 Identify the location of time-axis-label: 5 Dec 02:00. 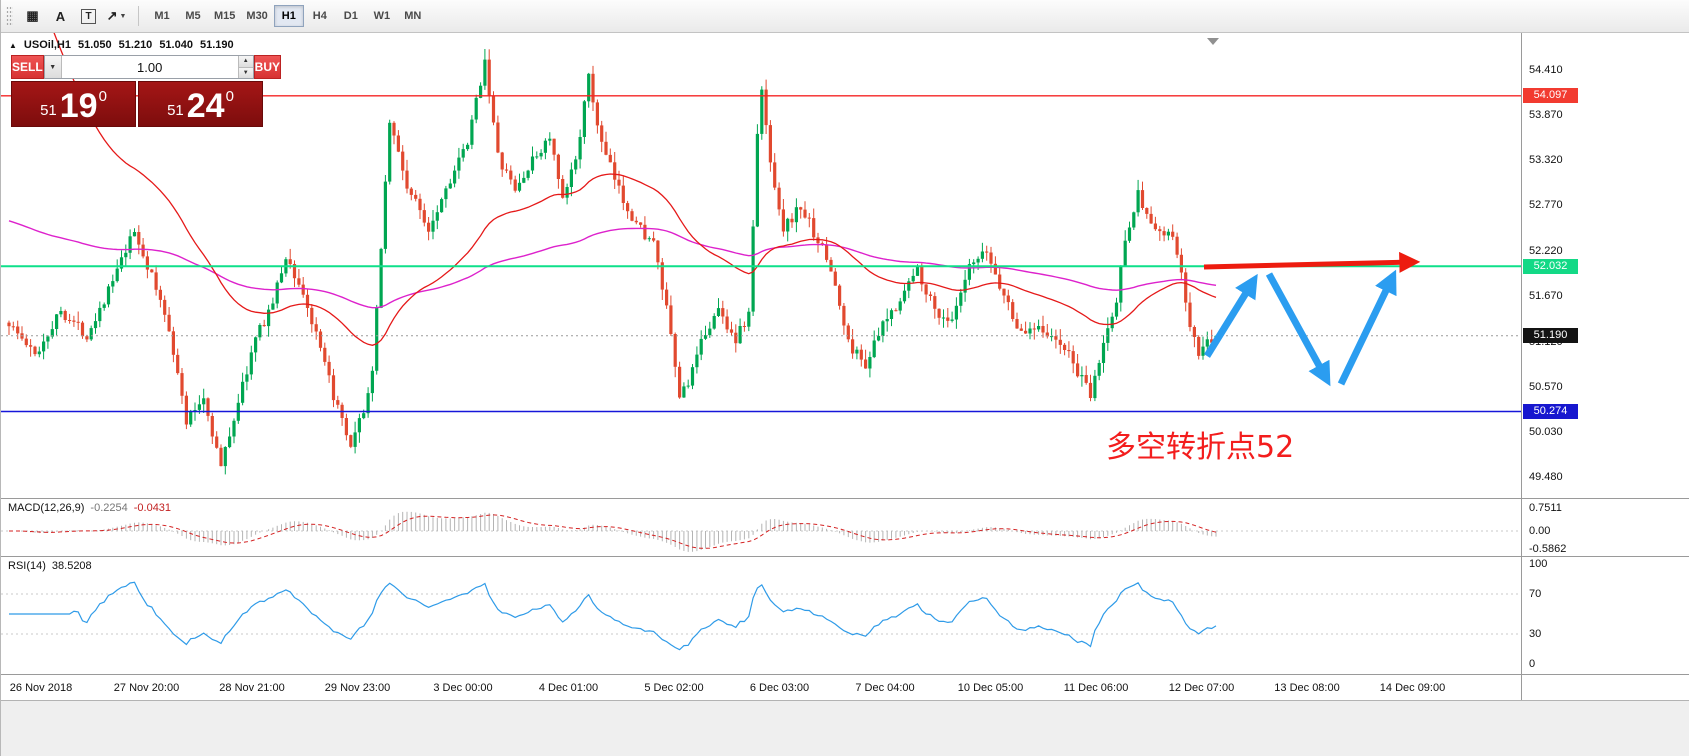
(674, 688).